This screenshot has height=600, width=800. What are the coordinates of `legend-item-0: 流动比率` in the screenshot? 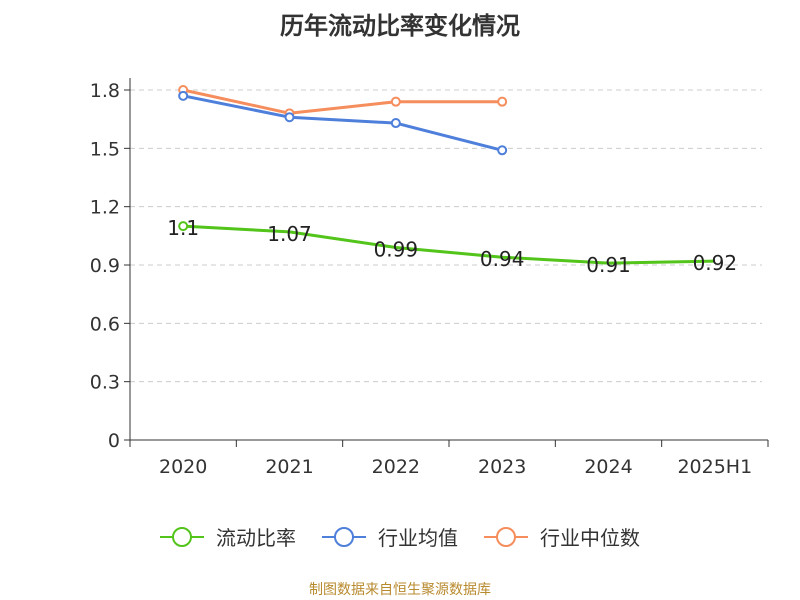 It's located at (228, 538).